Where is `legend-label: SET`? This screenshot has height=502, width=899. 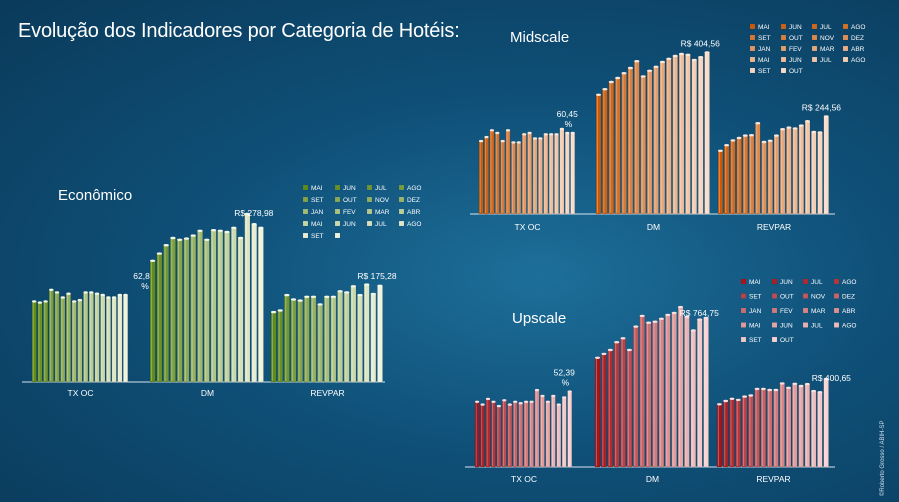 legend-label: SET is located at coordinates (755, 297).